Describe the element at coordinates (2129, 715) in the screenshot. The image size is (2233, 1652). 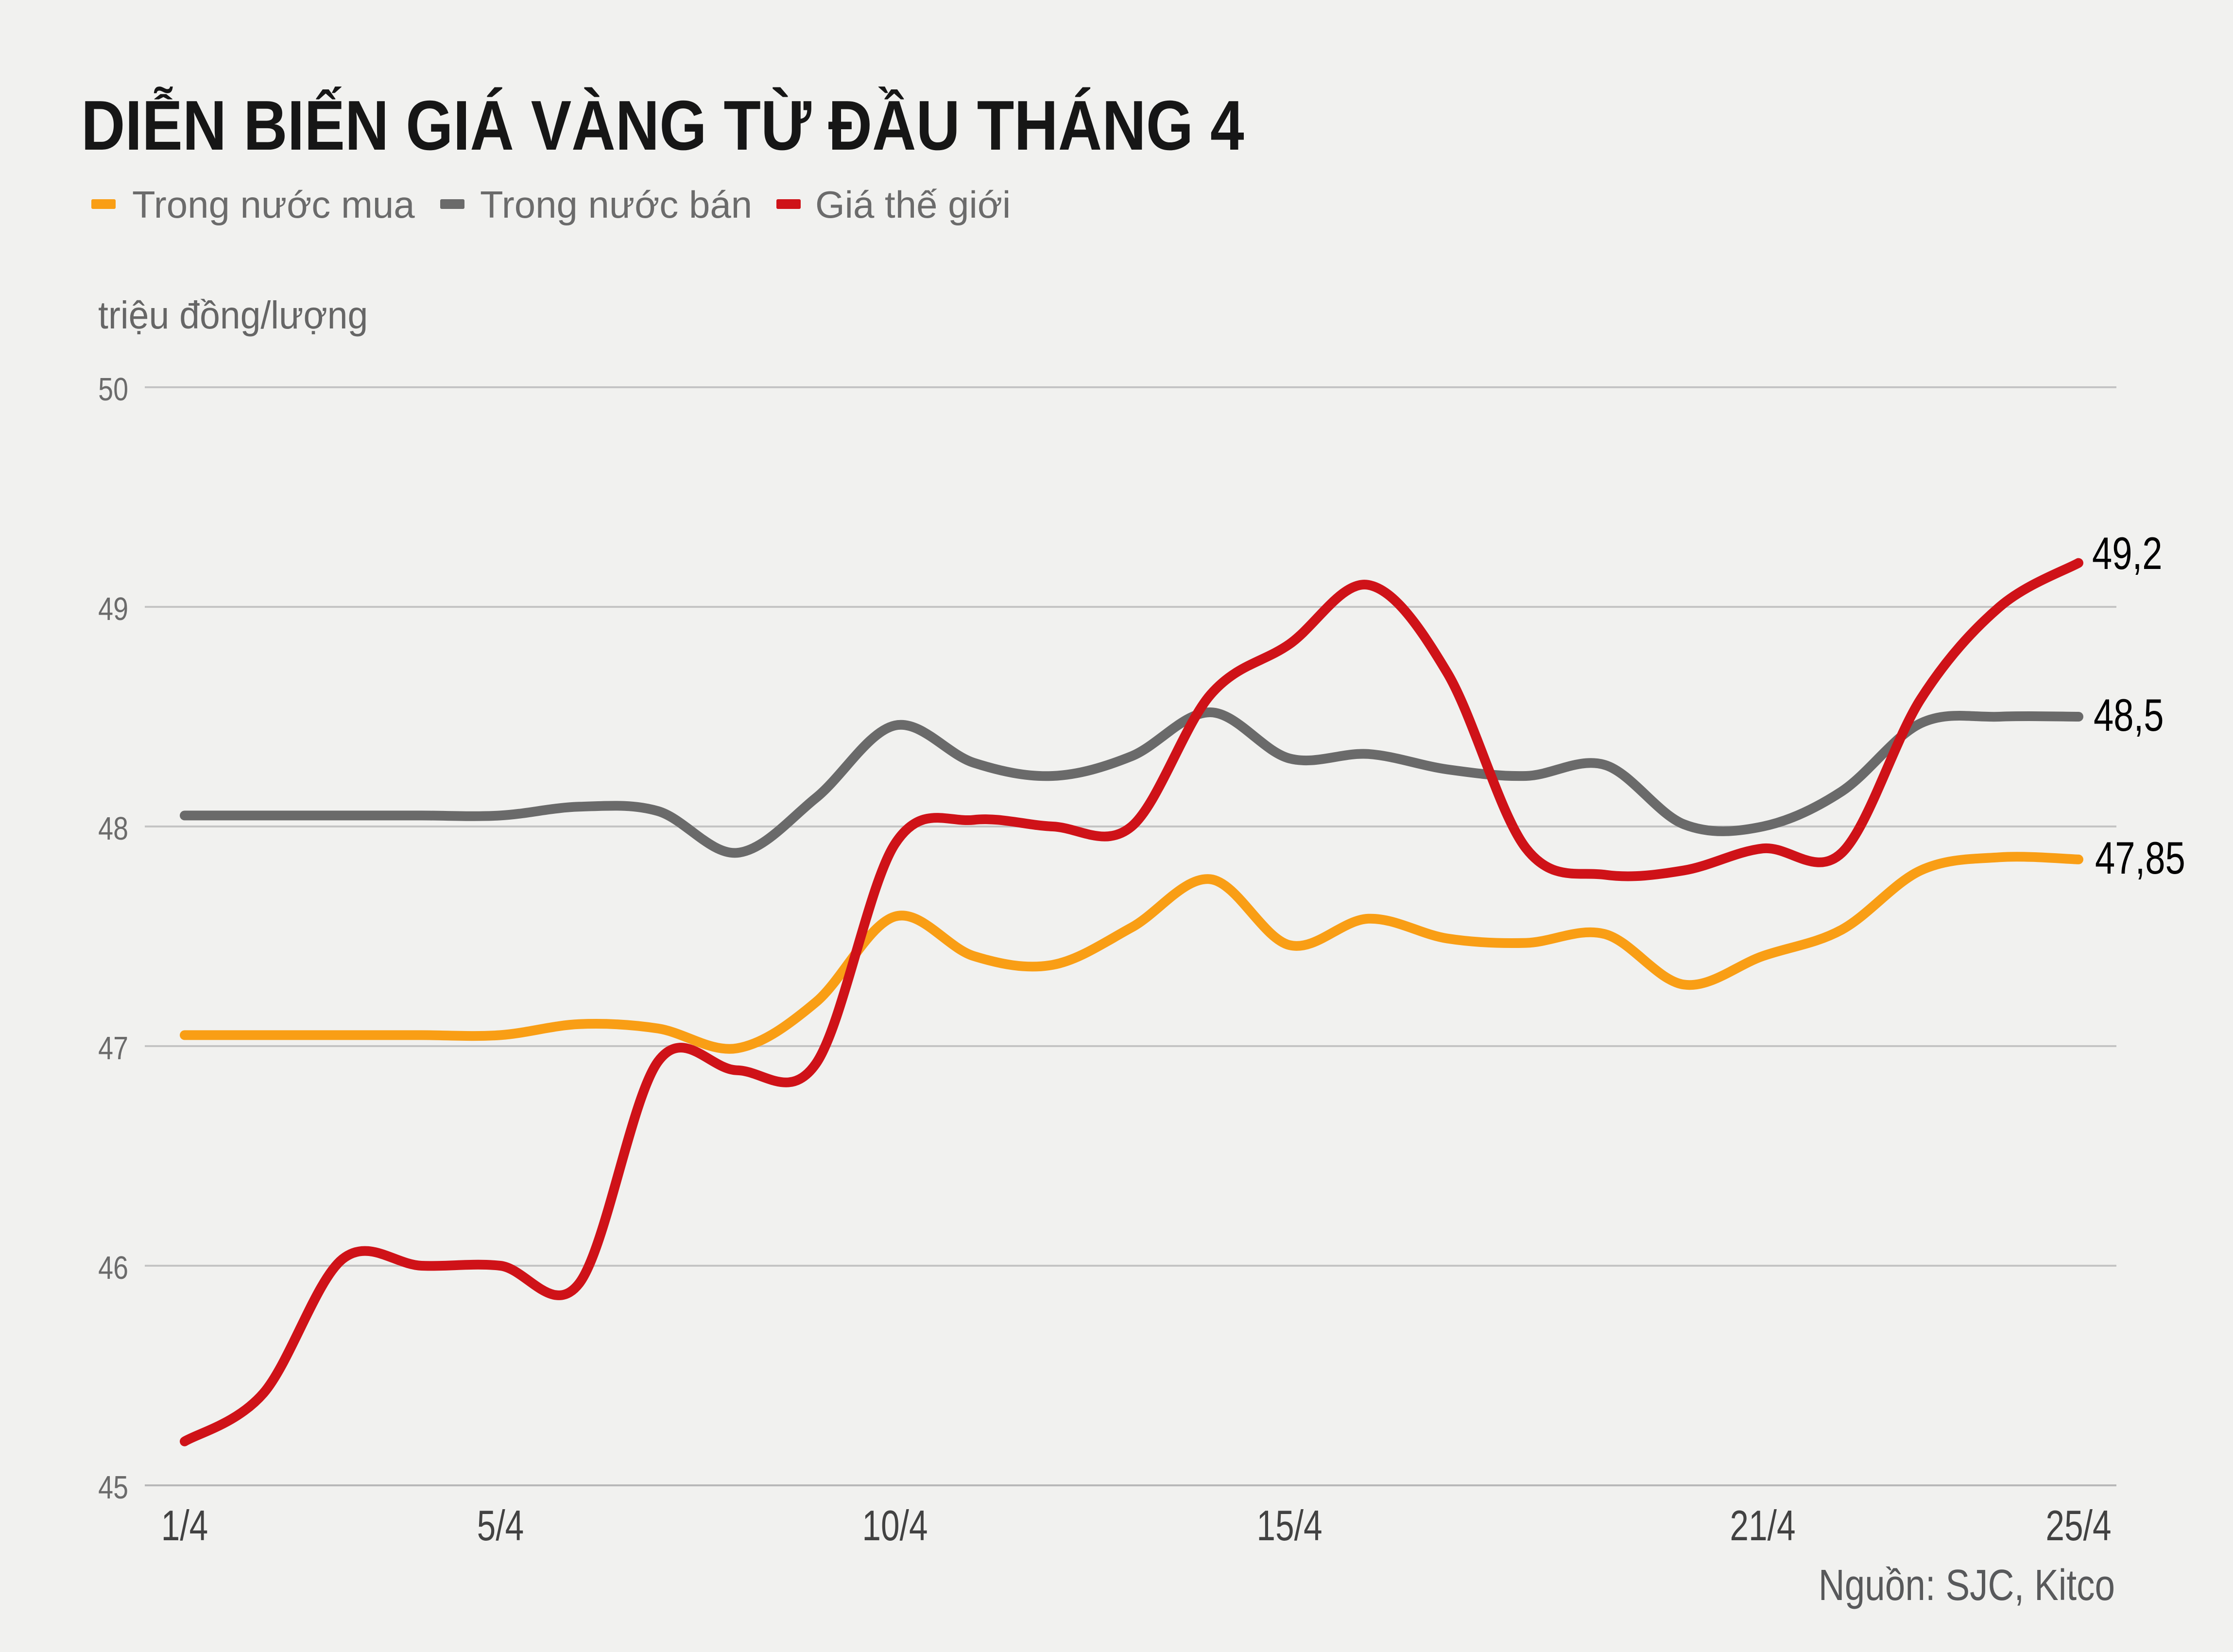
I see `svg-text: 48,5` at that location.